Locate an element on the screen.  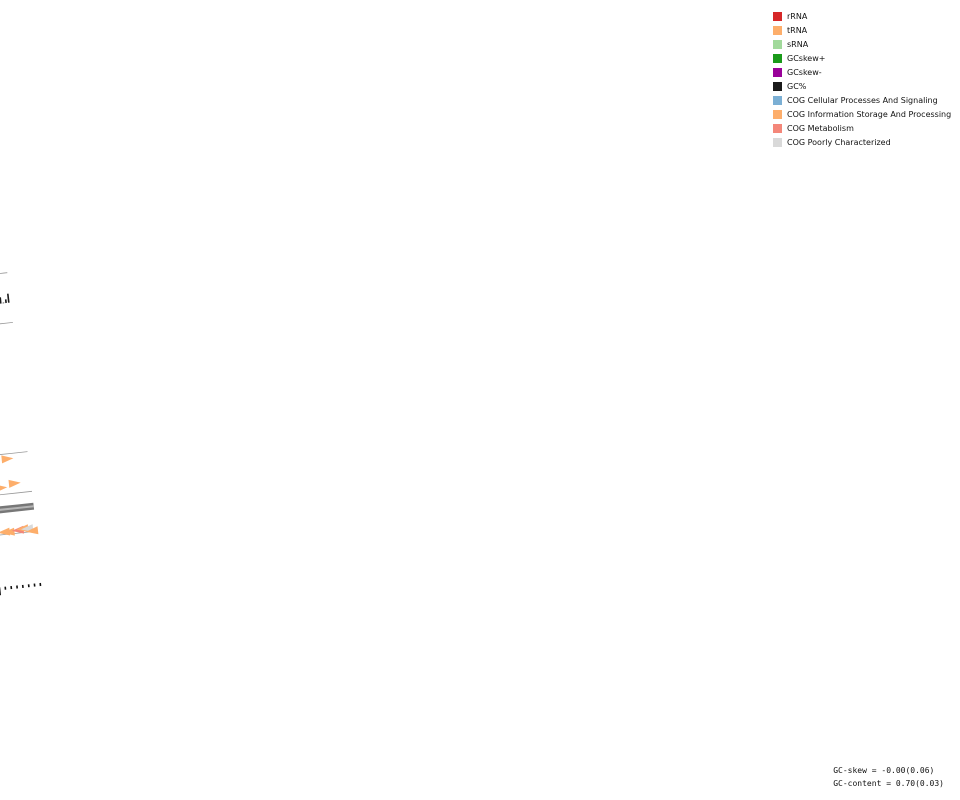
legend-item-trna: tRNA is located at coordinates (862, 30).